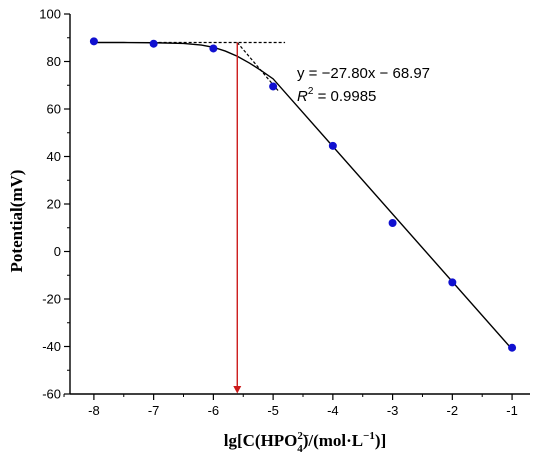 Image resolution: width=550 pixels, height=460 pixels. I want to click on y-tick-label-6: 60, so click(54, 109).